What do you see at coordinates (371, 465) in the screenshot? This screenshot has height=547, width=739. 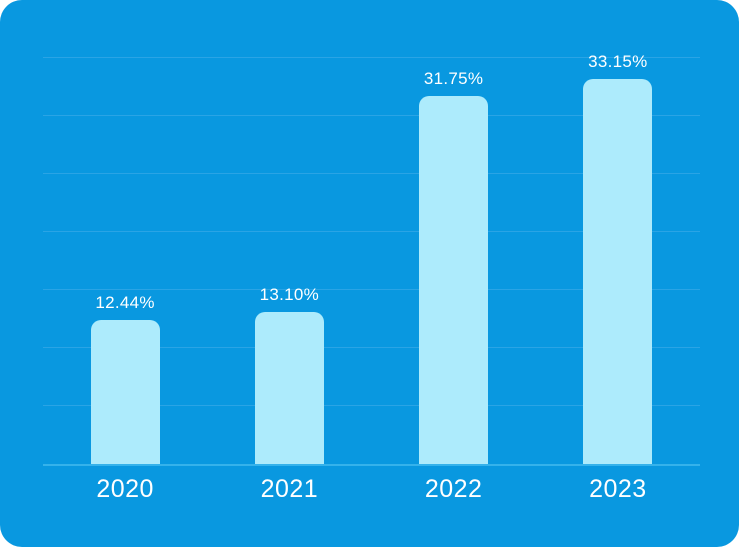 I see `x-axis-line` at bounding box center [371, 465].